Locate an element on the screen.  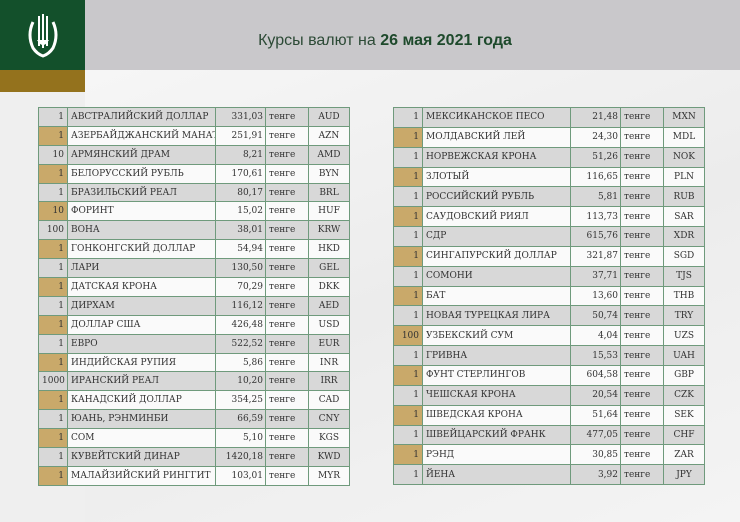
currency-name-cell: ЕВРО is located at coordinates (141, 343).